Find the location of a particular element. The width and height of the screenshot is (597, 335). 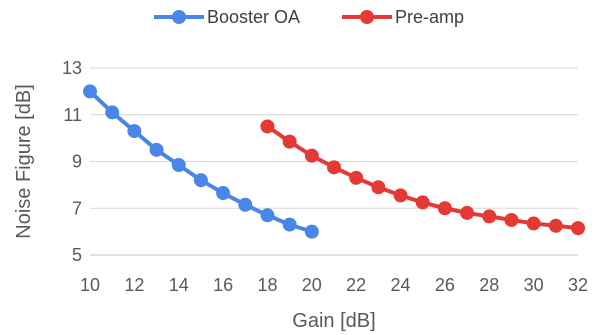

legend-label: Pre-amp is located at coordinates (429, 17).